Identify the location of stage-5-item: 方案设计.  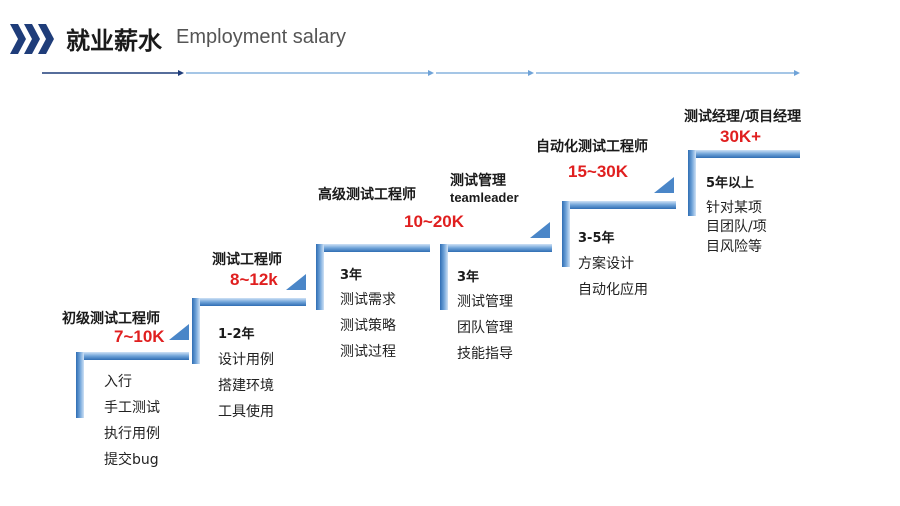
(606, 264).